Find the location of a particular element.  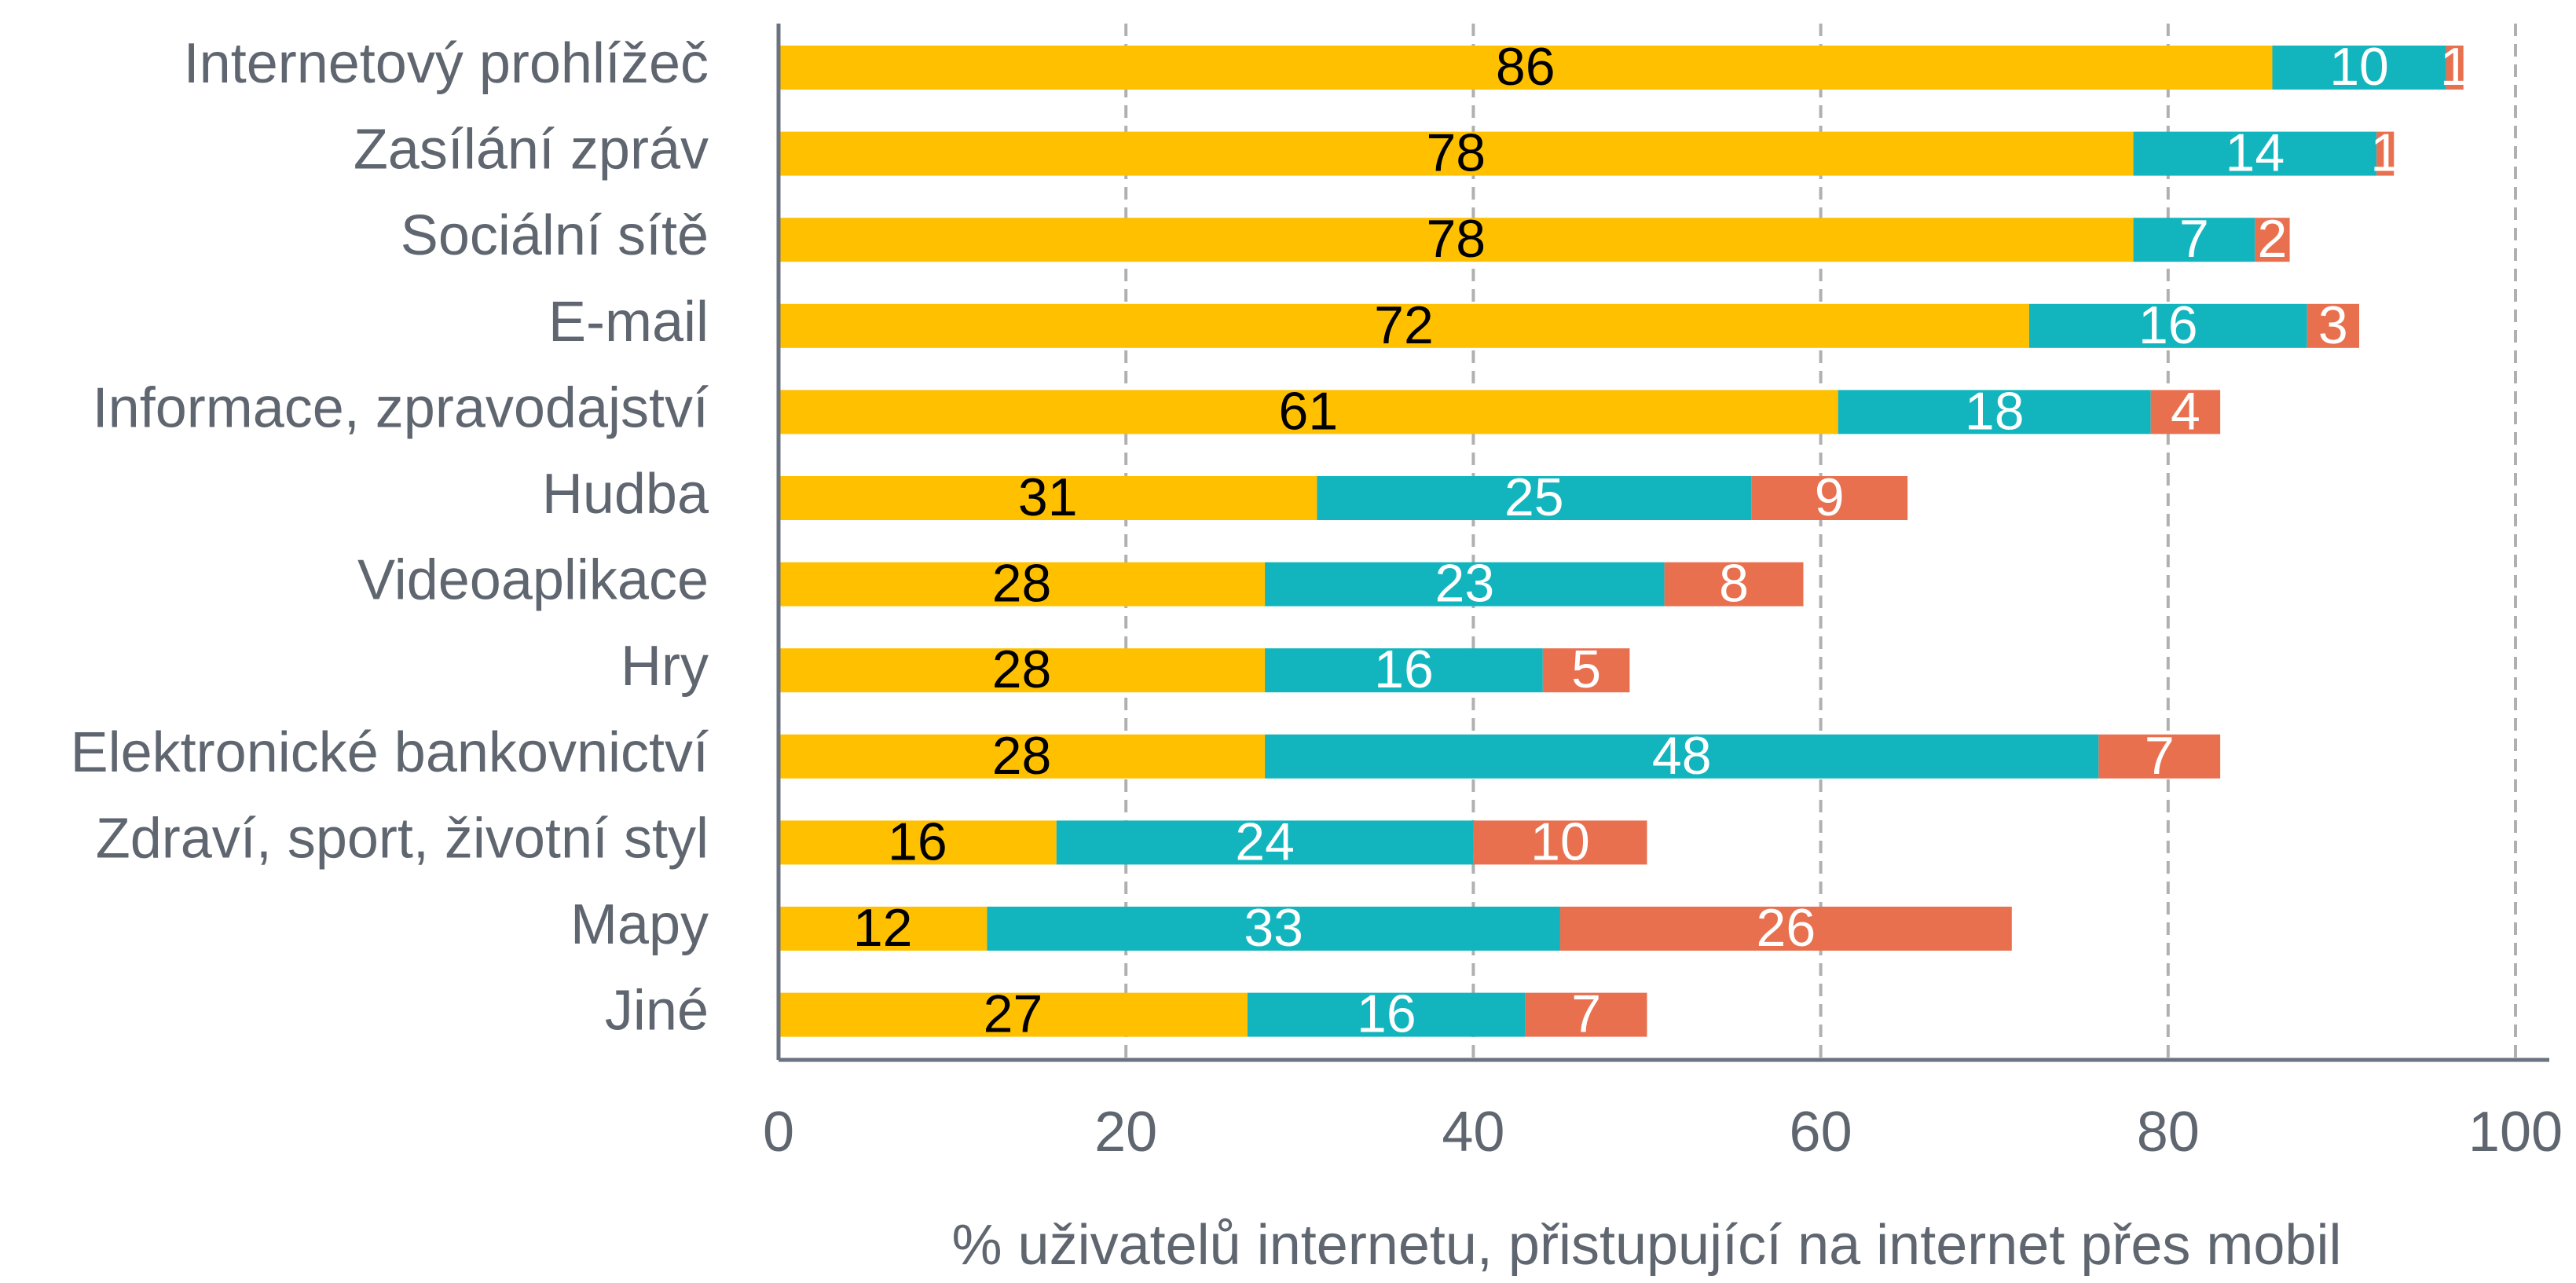

value-label: 5 is located at coordinates (1586, 669).